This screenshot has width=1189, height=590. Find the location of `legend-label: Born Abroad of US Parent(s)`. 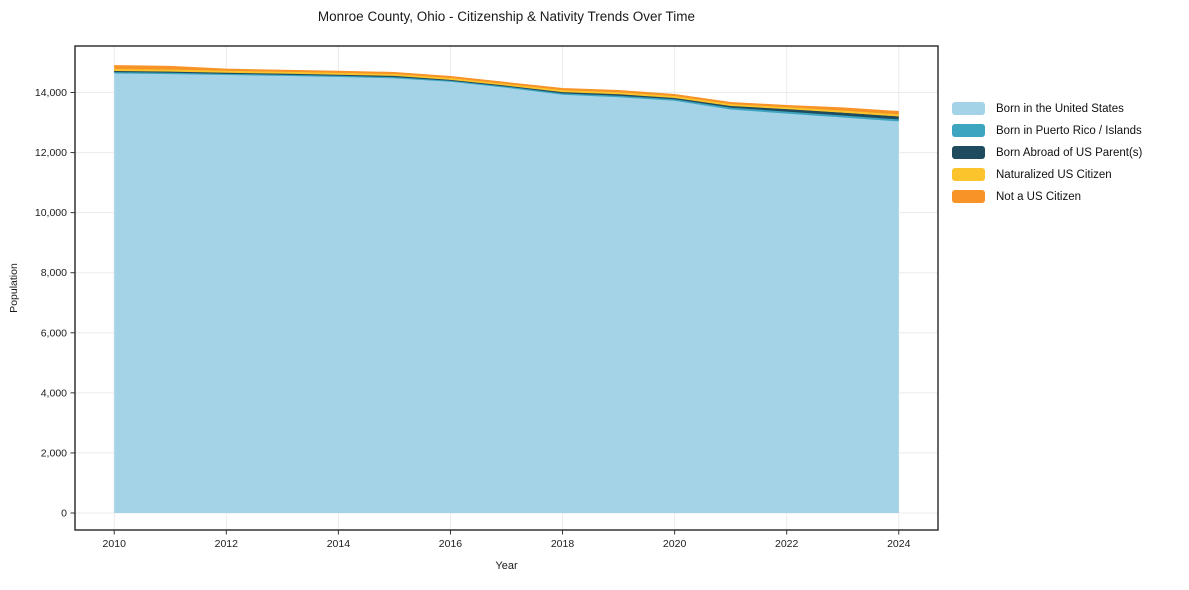

legend-label: Born Abroad of US Parent(s) is located at coordinates (1069, 152).